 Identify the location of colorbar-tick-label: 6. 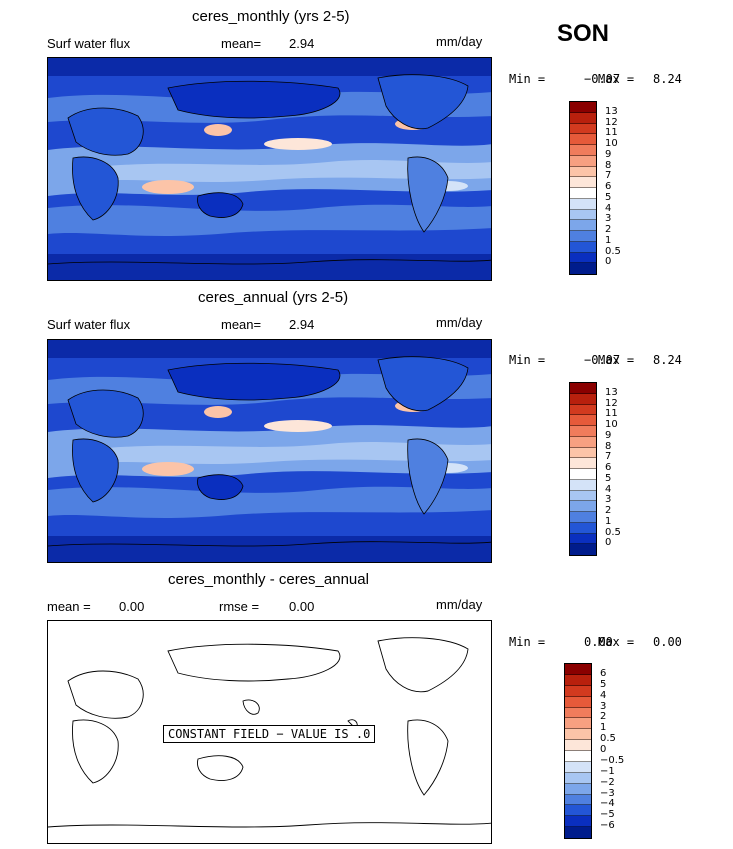
(603, 673).